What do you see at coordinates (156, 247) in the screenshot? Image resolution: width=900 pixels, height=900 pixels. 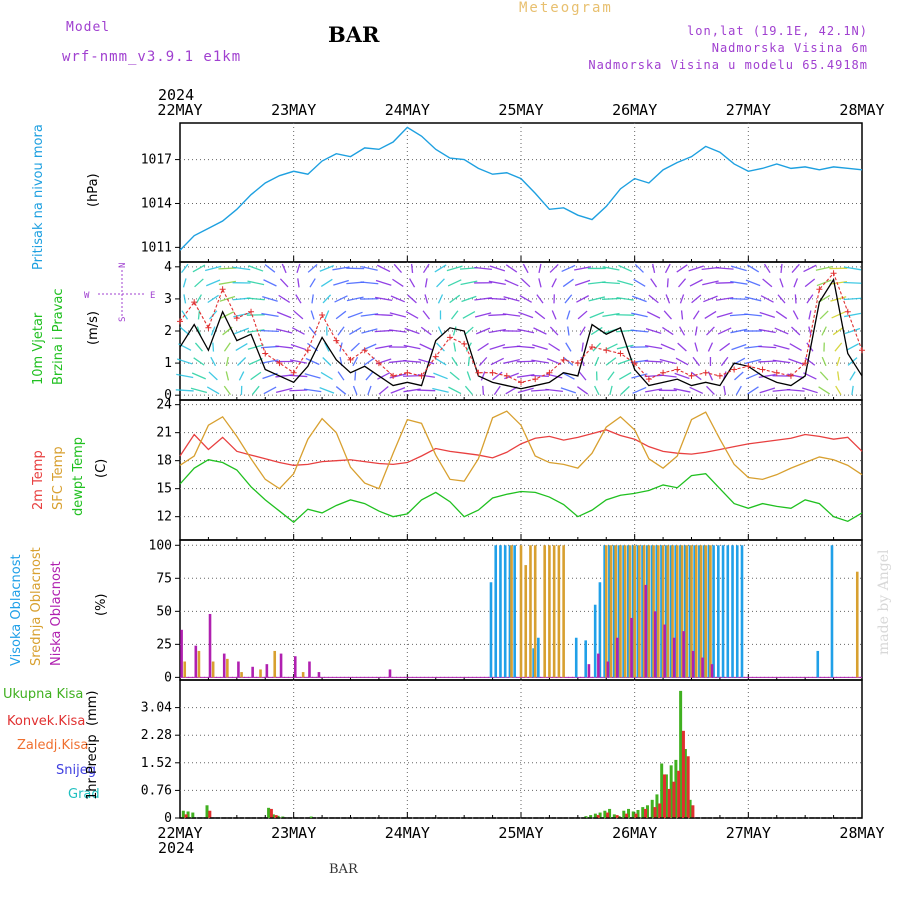 I see `pressure-ytick-label: 1011` at bounding box center [156, 247].